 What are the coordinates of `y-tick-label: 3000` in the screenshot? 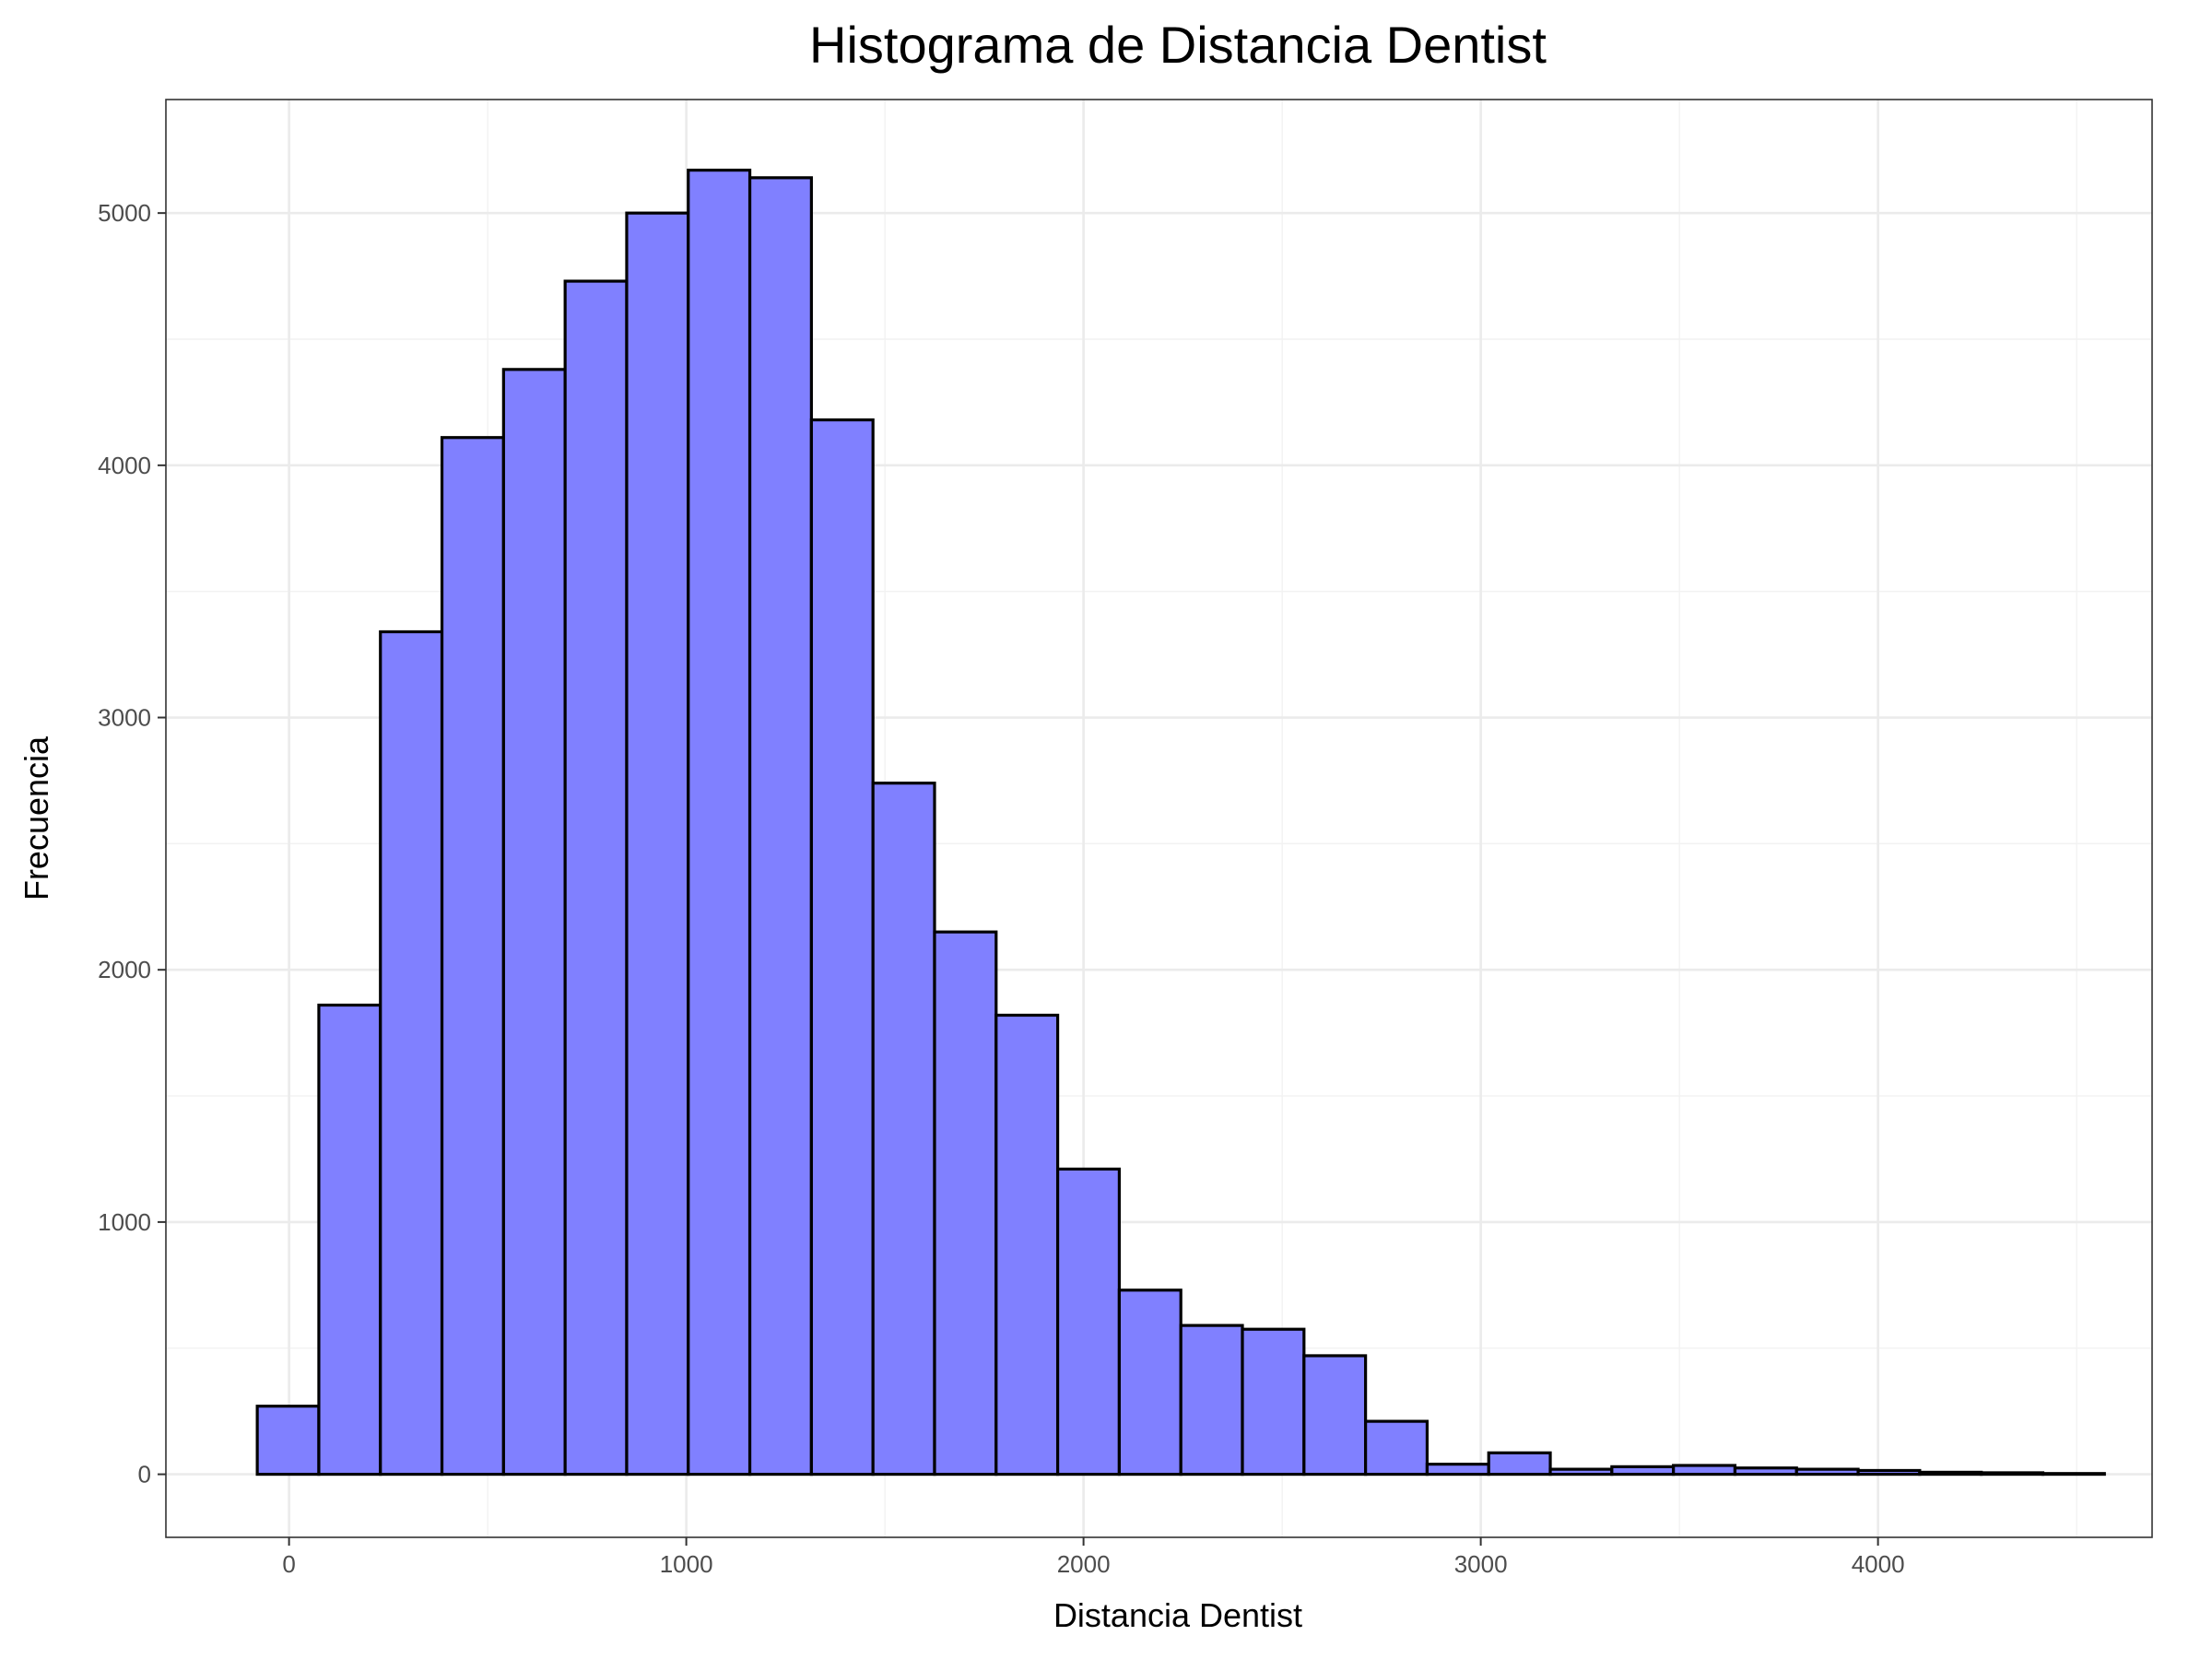 It's located at (124, 718).